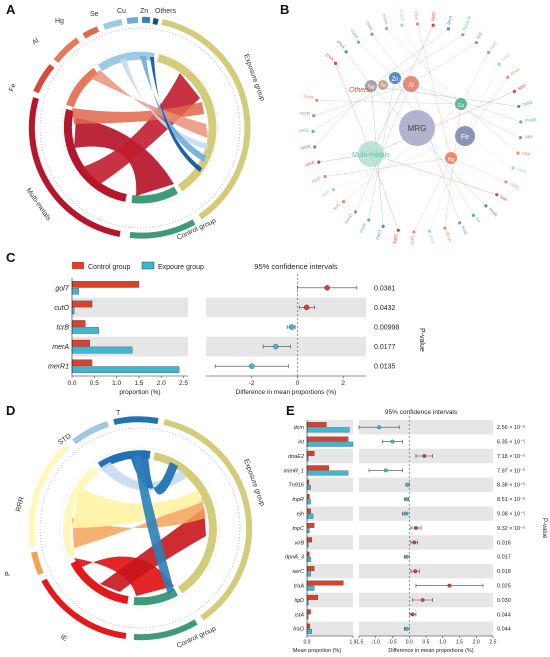  Describe the element at coordinates (300, 515) in the screenshot. I see `category-label: ejh` at that location.